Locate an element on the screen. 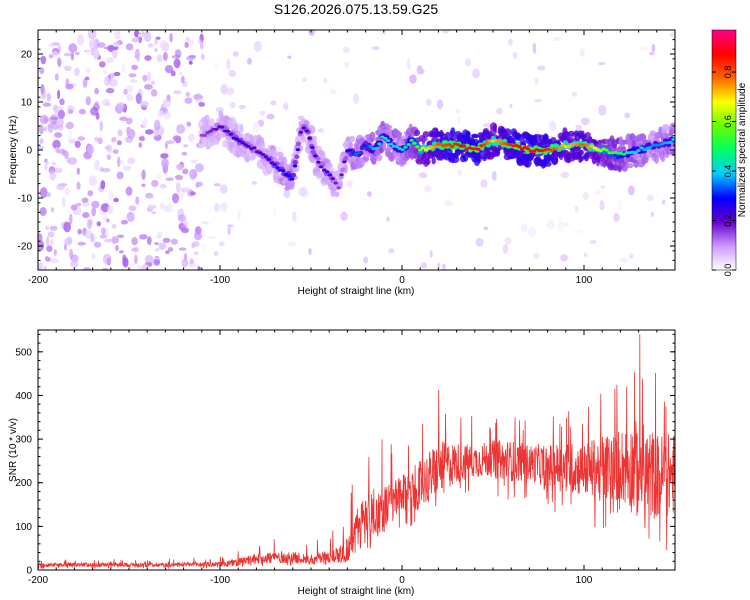  colorbar-tick-label: 0.2 is located at coordinates (728, 220).